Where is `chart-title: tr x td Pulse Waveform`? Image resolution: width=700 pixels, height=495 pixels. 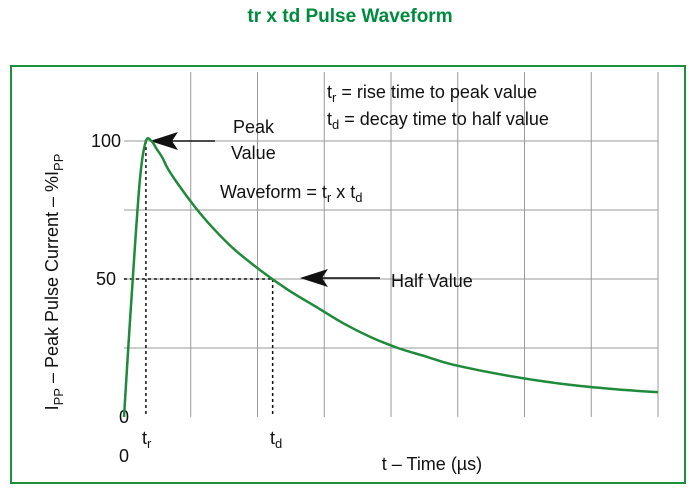 chart-title: tr x td Pulse Waveform is located at coordinates (350, 16).